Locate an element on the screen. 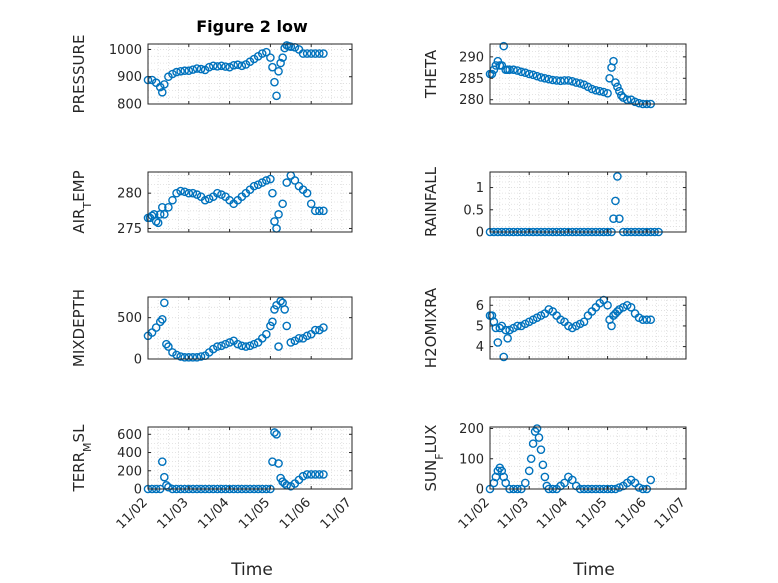 This screenshot has height=583, width=778. panel-theta: 280 285 290 THETA is located at coordinates (554, 75).